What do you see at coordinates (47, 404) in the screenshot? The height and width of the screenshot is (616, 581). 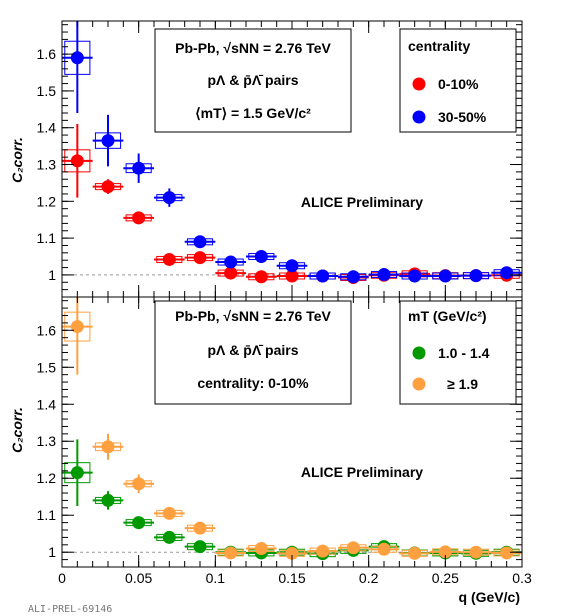 I see `bottom-y-tick-label: 1.4` at bounding box center [47, 404].